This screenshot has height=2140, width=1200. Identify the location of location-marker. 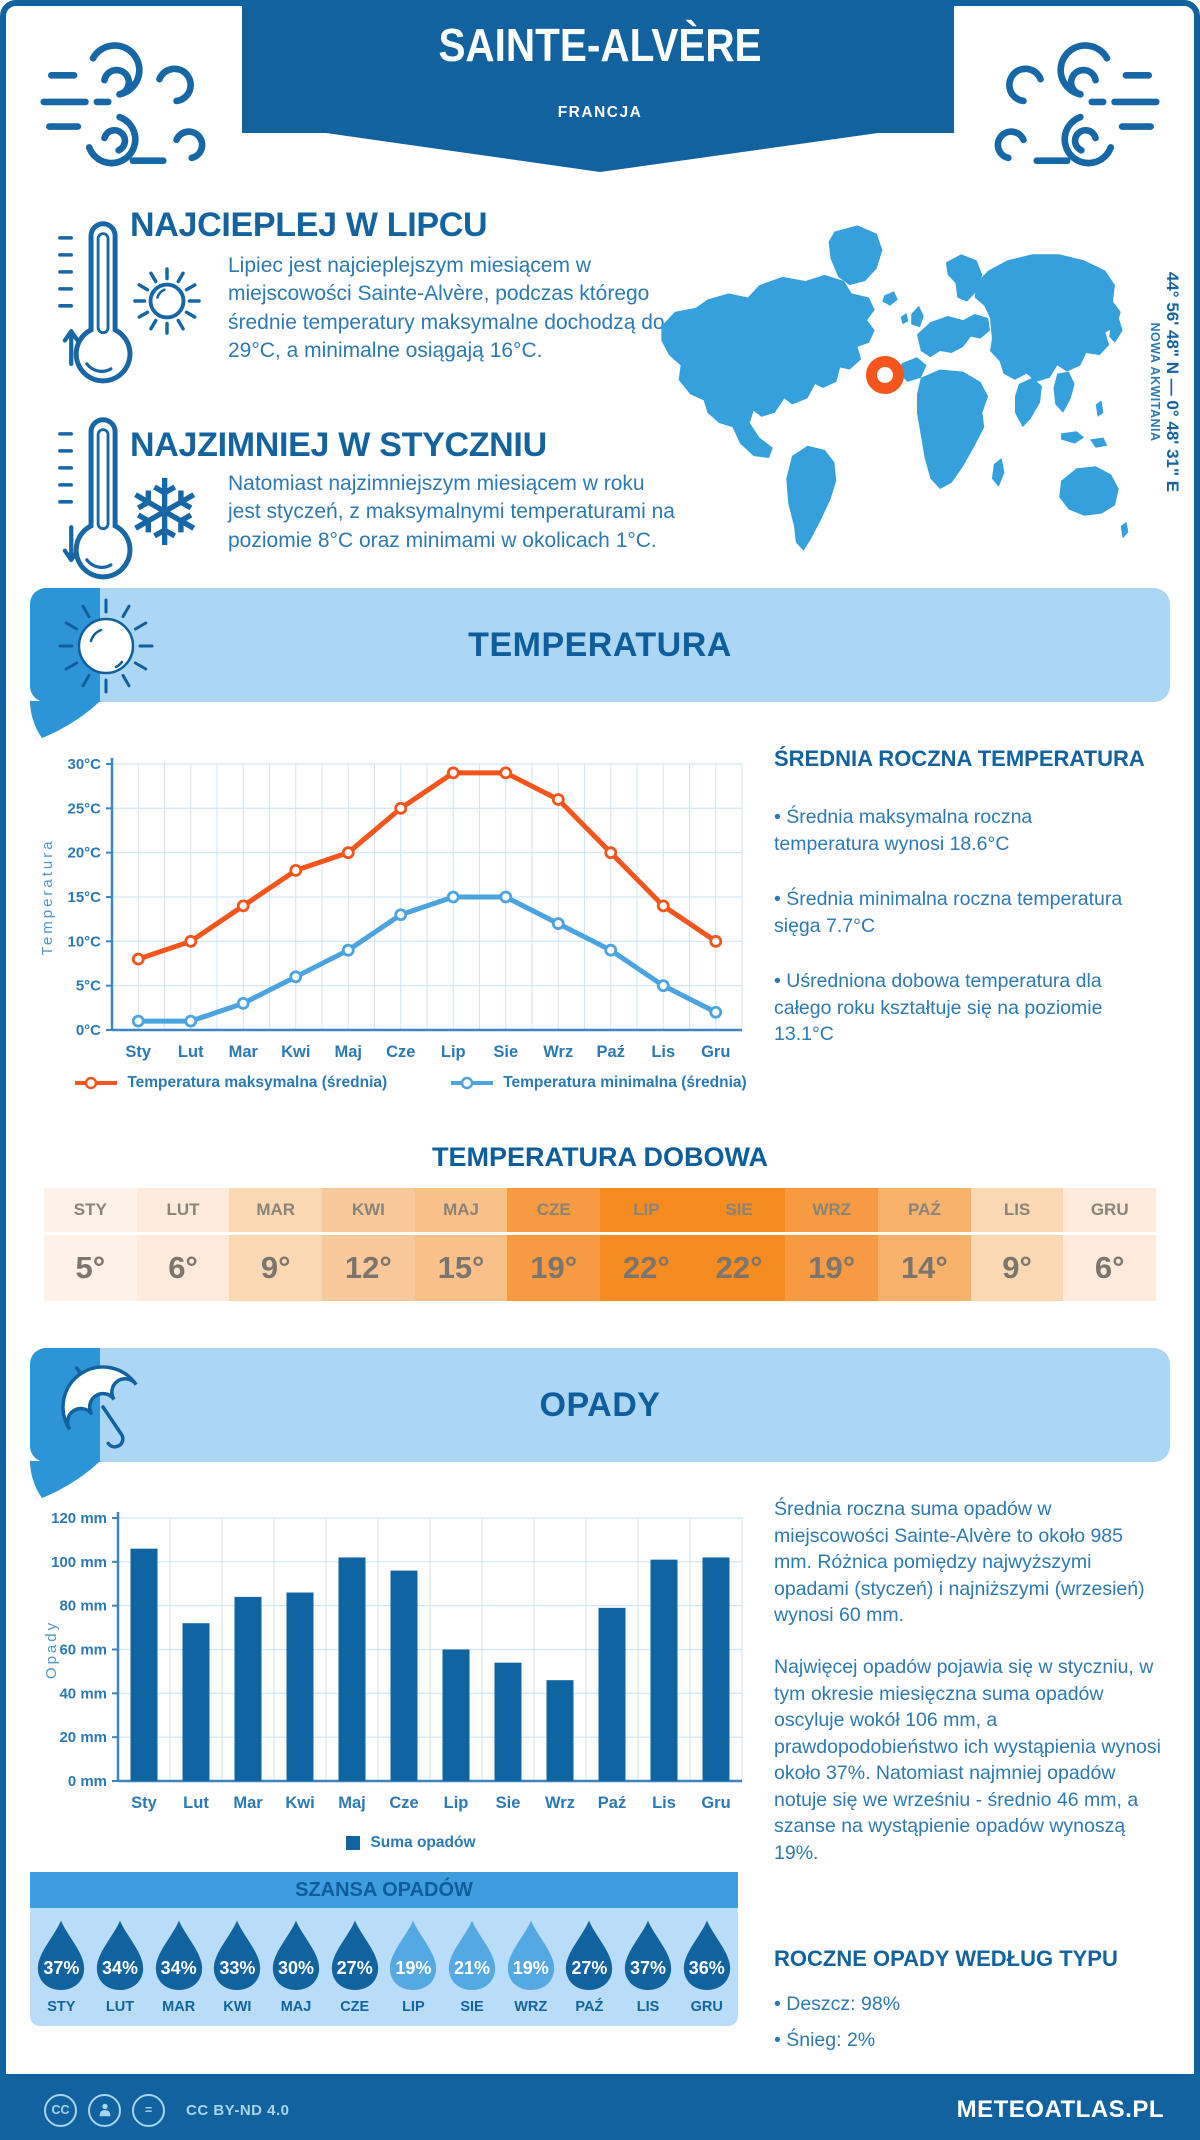
(885, 375).